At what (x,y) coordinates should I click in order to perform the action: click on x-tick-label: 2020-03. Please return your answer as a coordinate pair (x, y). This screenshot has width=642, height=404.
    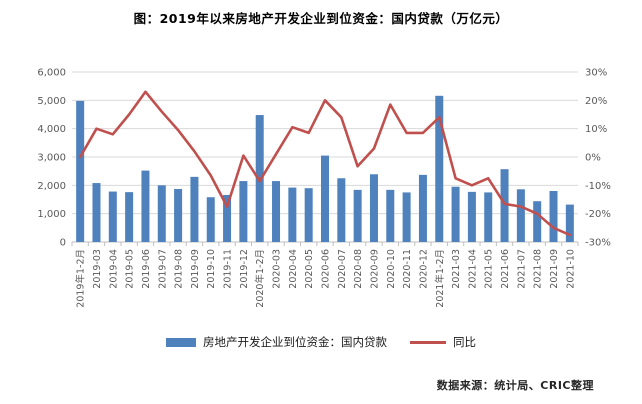
    Looking at the image, I should click on (277, 269).